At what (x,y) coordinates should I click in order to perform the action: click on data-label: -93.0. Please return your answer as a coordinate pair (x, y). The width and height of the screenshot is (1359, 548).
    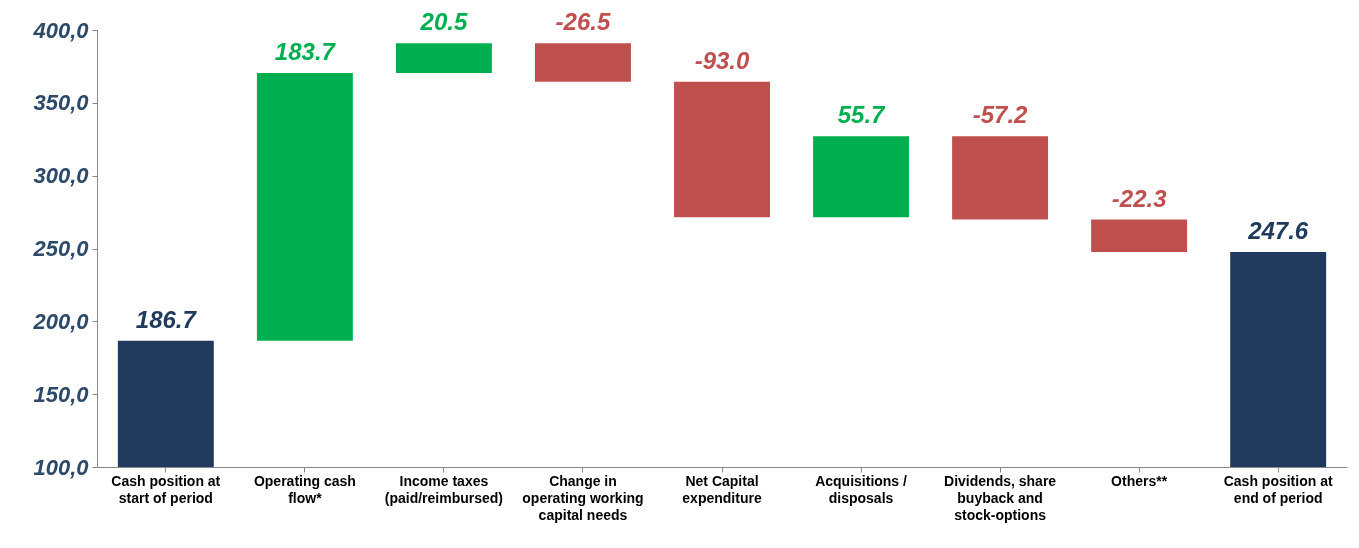
    Looking at the image, I should click on (722, 60).